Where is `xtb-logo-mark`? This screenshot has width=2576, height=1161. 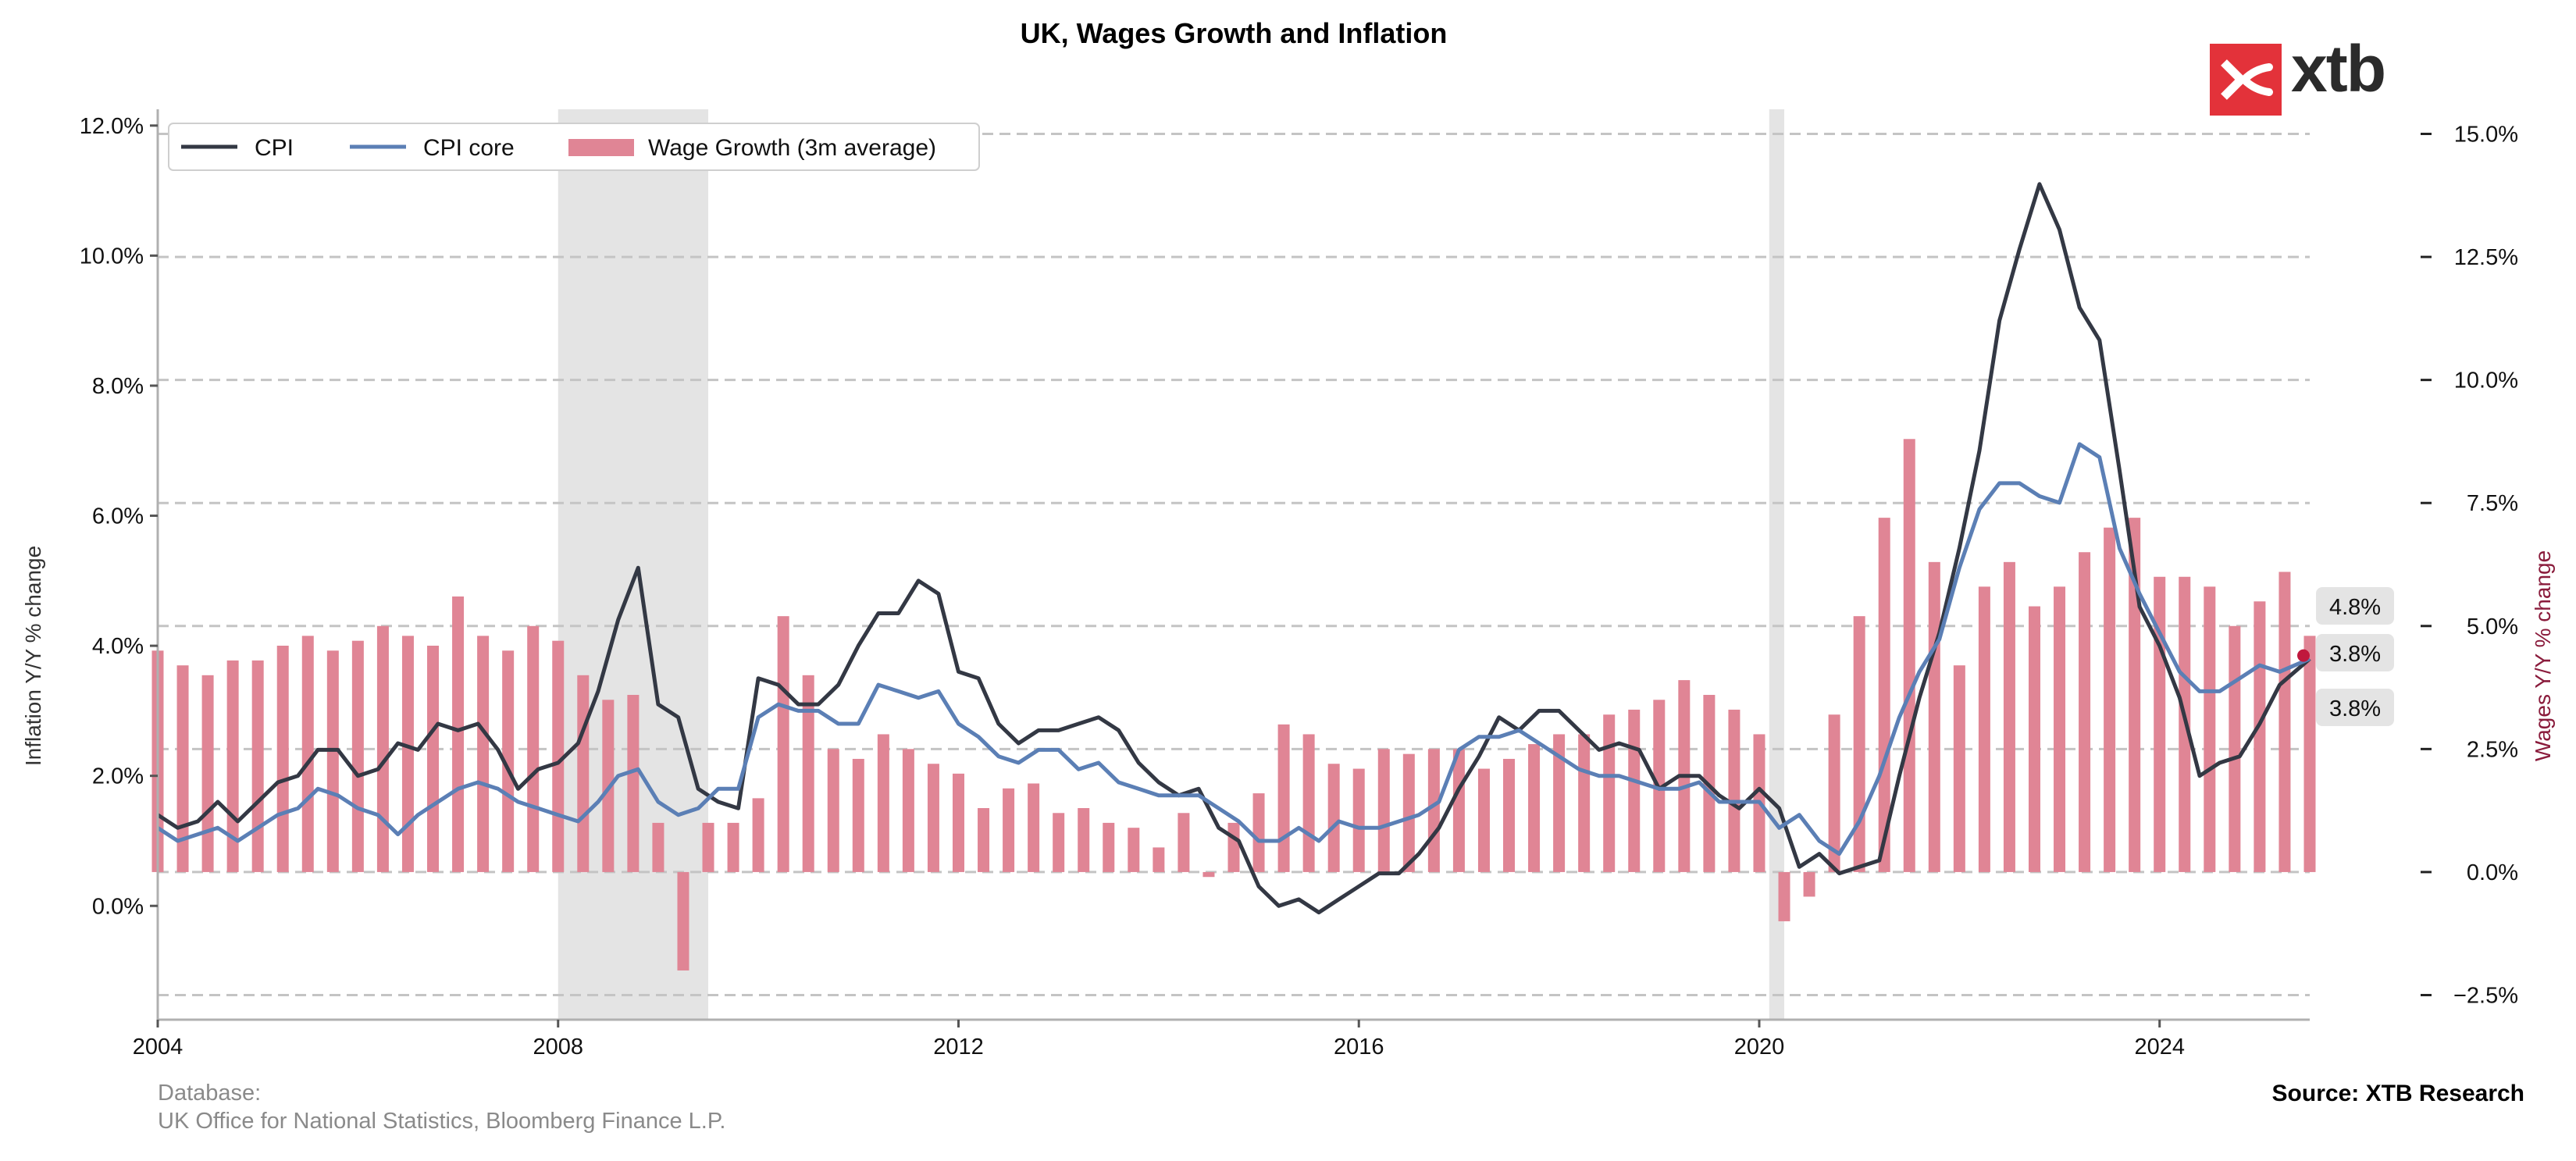
xtb-logo-mark is located at coordinates (2246, 80).